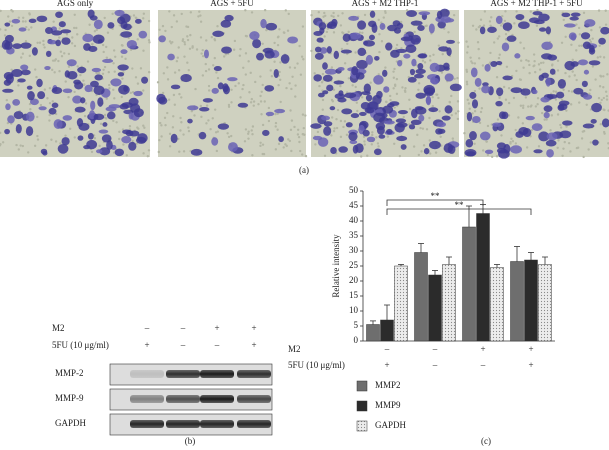 The image size is (609, 450). I want to click on image-background, so click(232, 83).